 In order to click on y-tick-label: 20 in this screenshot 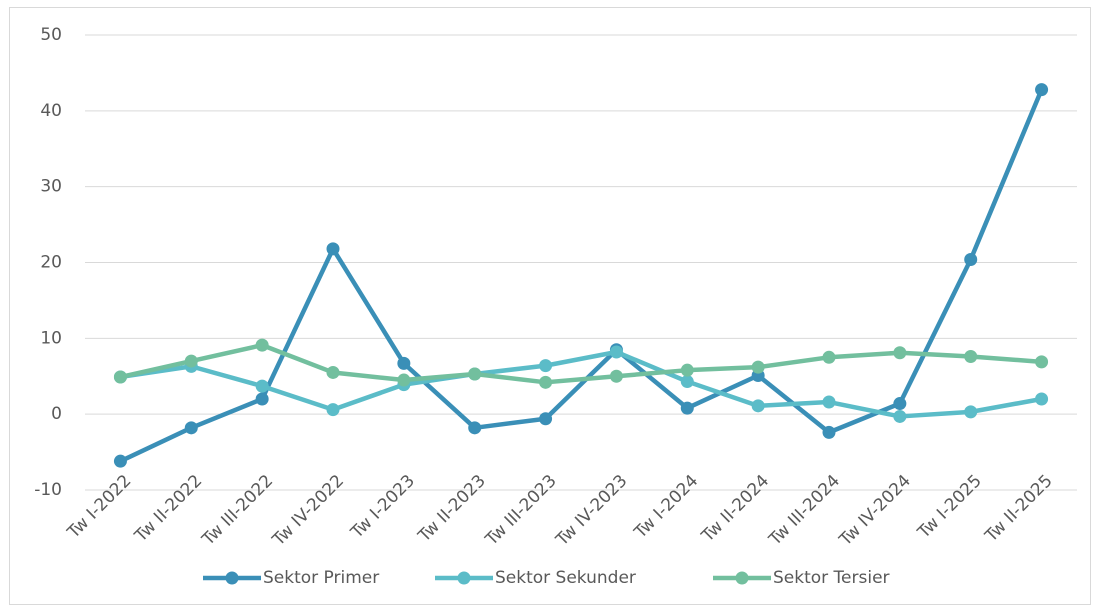, I will do `click(51, 263)`.